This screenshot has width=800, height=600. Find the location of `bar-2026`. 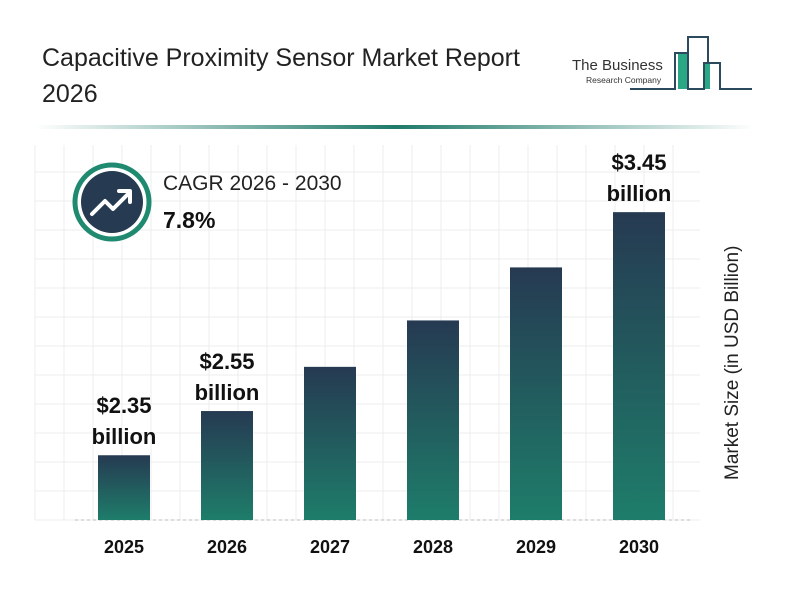

bar-2026 is located at coordinates (227, 465).